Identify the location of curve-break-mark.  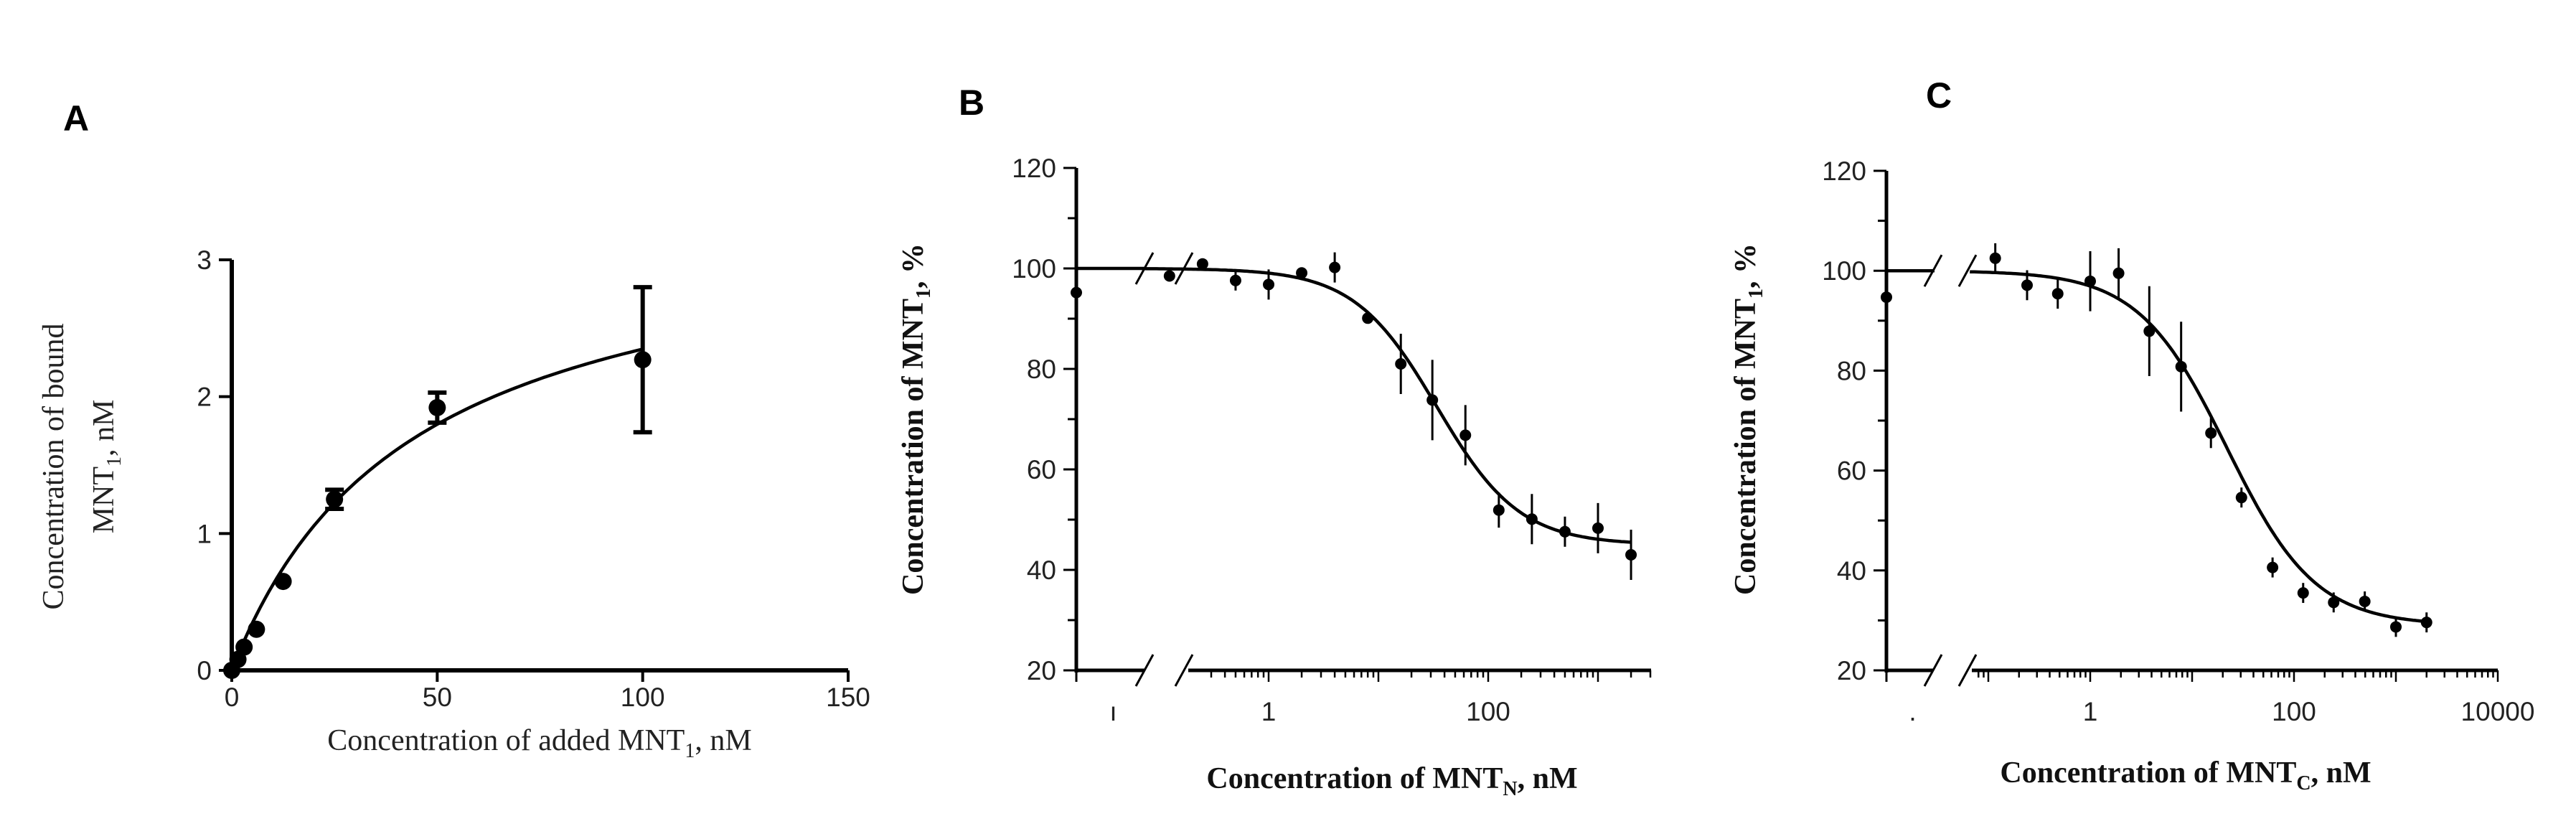
(1967, 270).